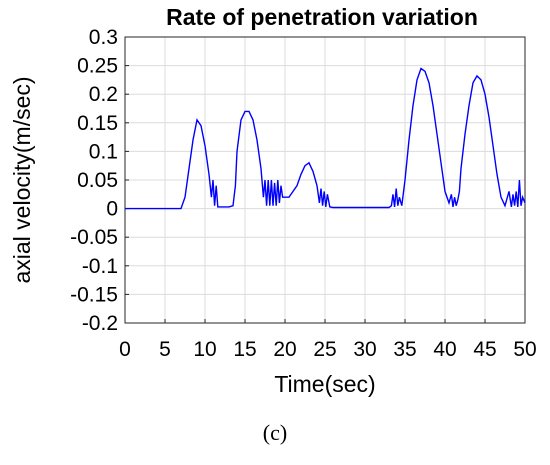 The height and width of the screenshot is (465, 550). What do you see at coordinates (100, 266) in the screenshot?
I see `y-tick-label: -0.1` at bounding box center [100, 266].